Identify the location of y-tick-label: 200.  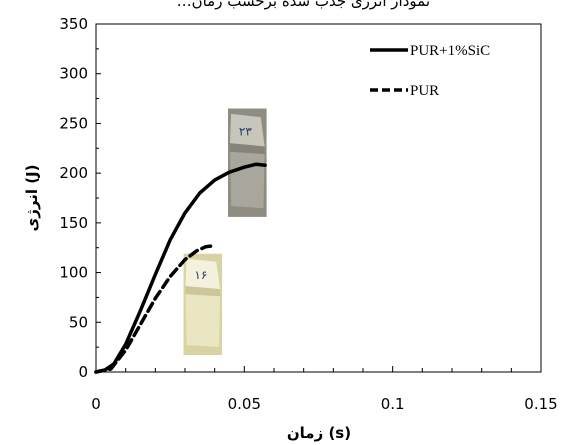
(73, 173).